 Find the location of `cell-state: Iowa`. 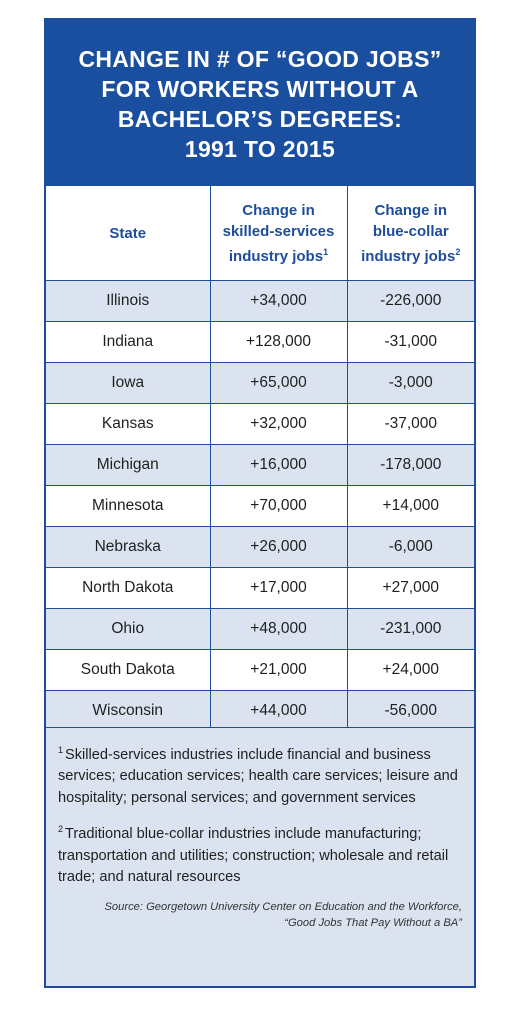

cell-state: Iowa is located at coordinates (128, 383).